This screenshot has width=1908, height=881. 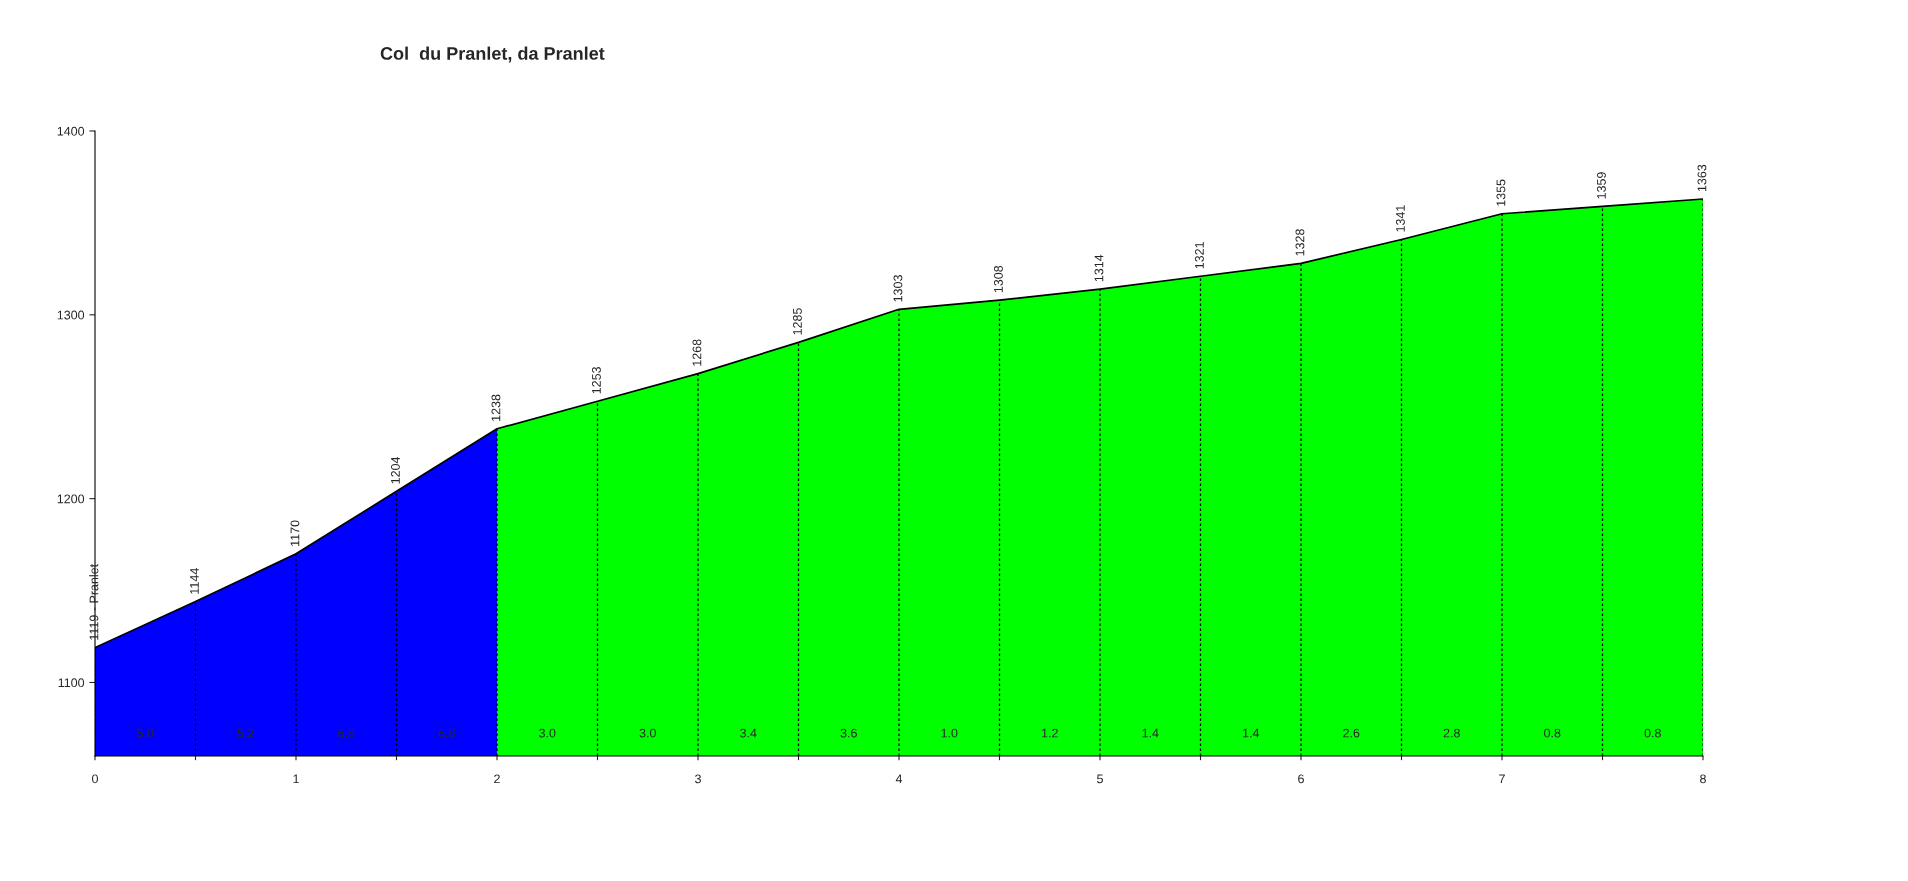 I want to click on x-tick-label: 6, so click(x=1301, y=779).